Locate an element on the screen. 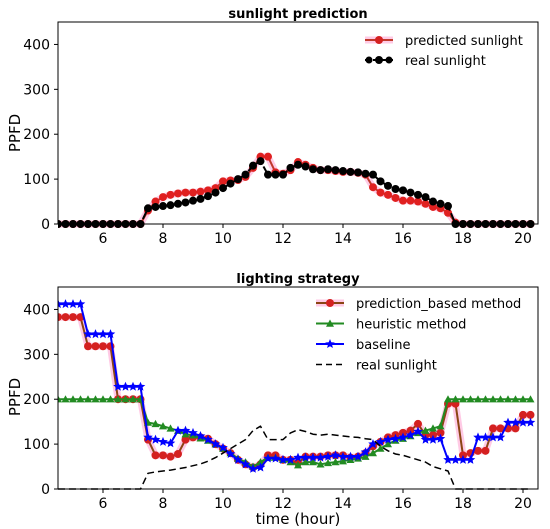 Image resolution: width=550 pixels, height=529 pixels. x-tick-label: 14 is located at coordinates (343, 504).